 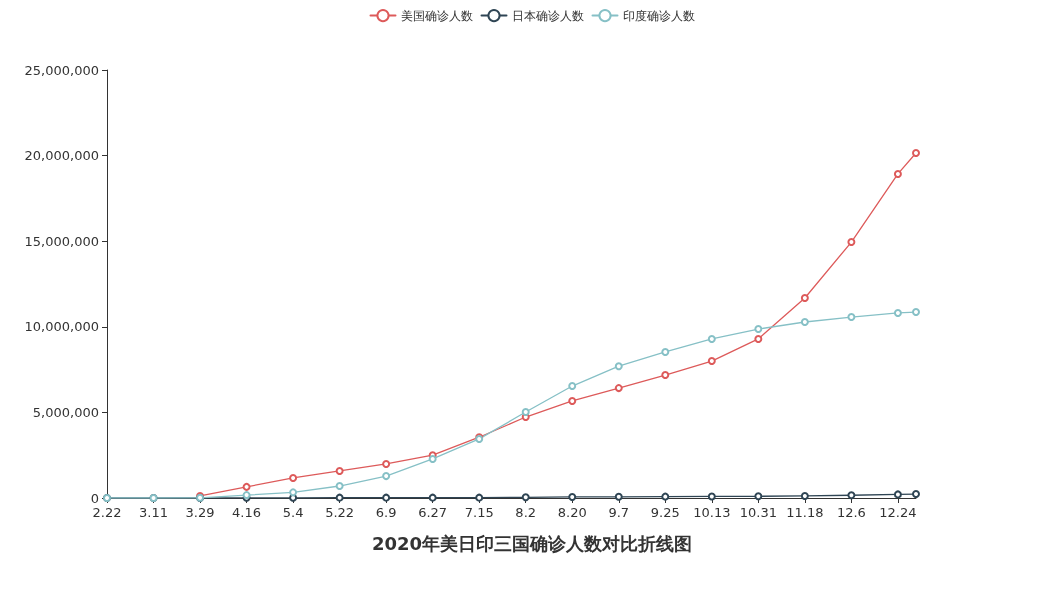 What do you see at coordinates (532, 543) in the screenshot?
I see `text: 2020年美日印三国确诊人数对比折线图` at bounding box center [532, 543].